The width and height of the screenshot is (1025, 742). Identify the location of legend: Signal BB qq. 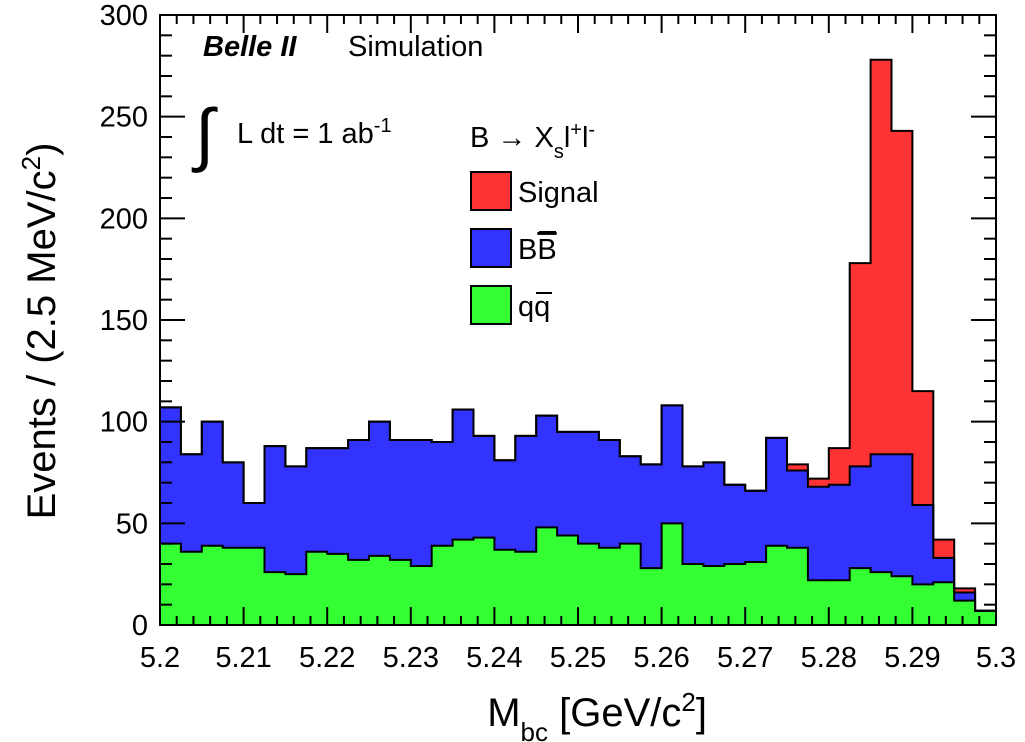
(534, 248).